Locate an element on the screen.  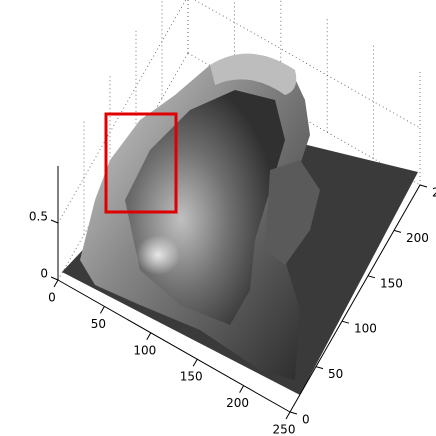
z-tick-label: 0.5 is located at coordinates (38, 217).